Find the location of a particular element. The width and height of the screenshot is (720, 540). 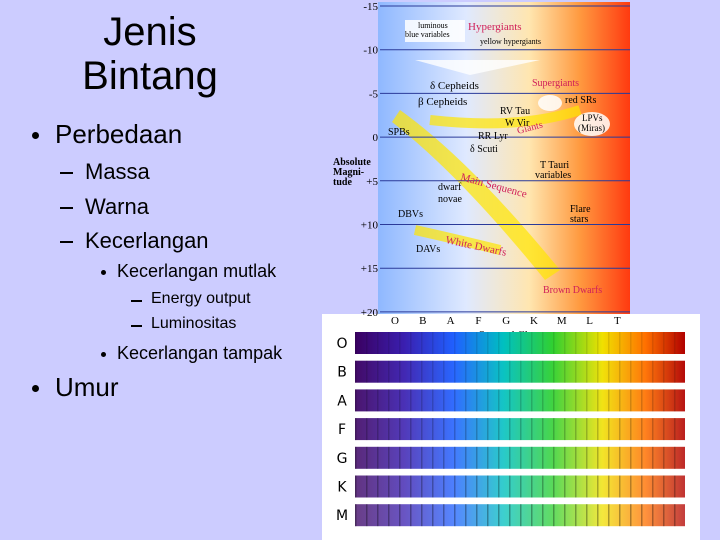

region-label: Brown Dwarfs is located at coordinates (572, 290).